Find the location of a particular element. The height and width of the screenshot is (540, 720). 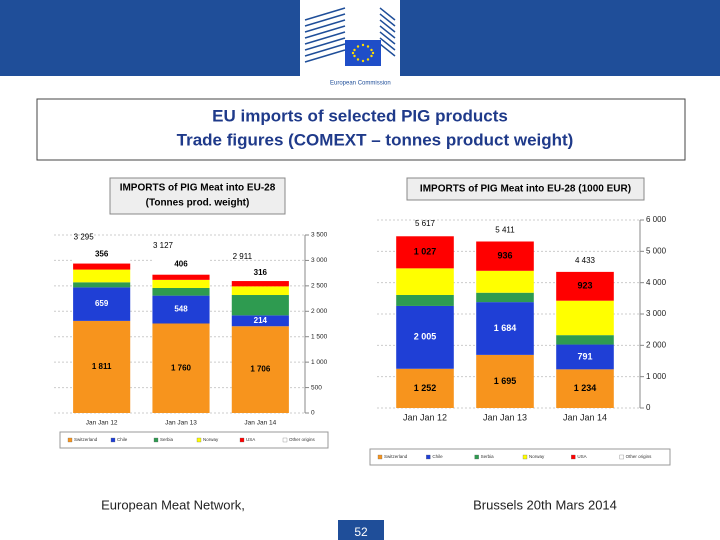

footer-right: Brussels 20th Mars 2014 is located at coordinates (545, 504).